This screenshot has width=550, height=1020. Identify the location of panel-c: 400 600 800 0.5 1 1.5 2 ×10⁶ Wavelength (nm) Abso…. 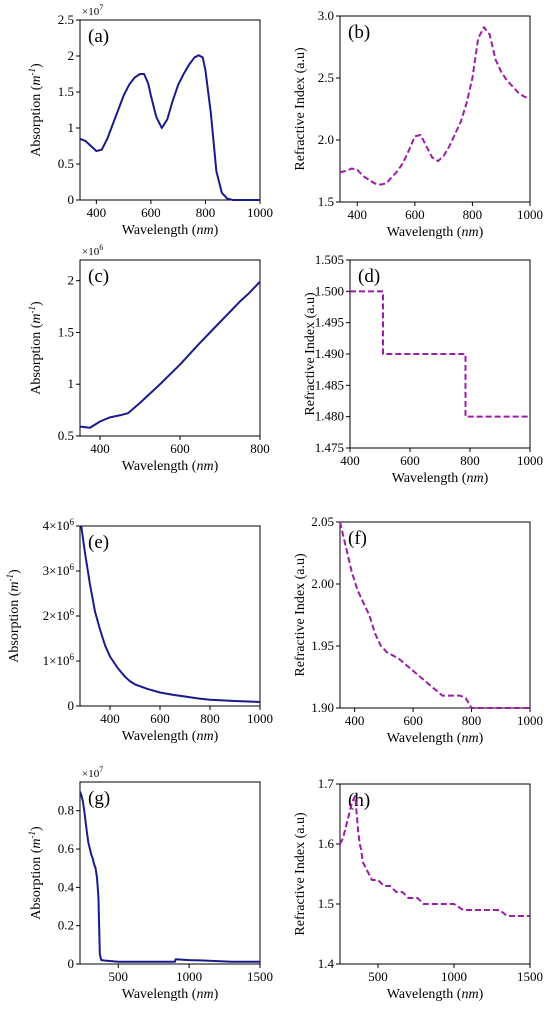
(148, 358).